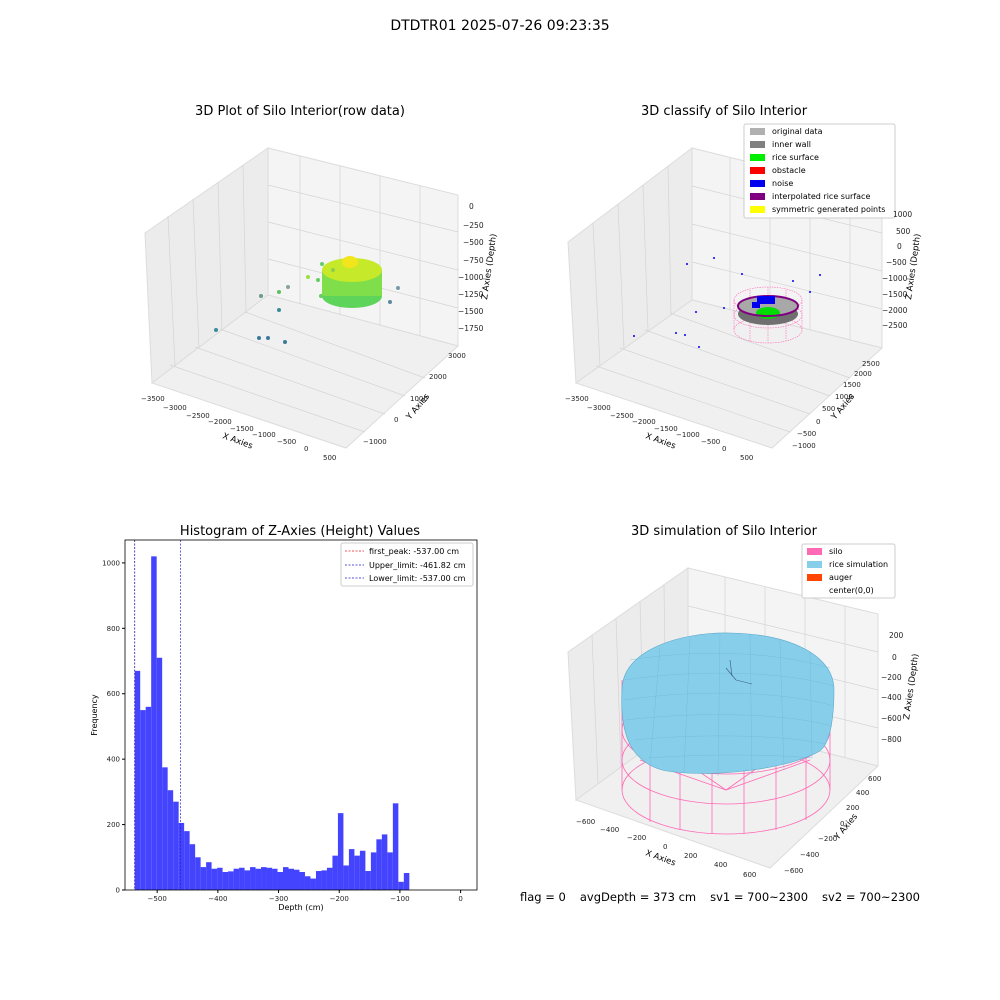  I want to click on z-tick: 200, so click(896, 635).